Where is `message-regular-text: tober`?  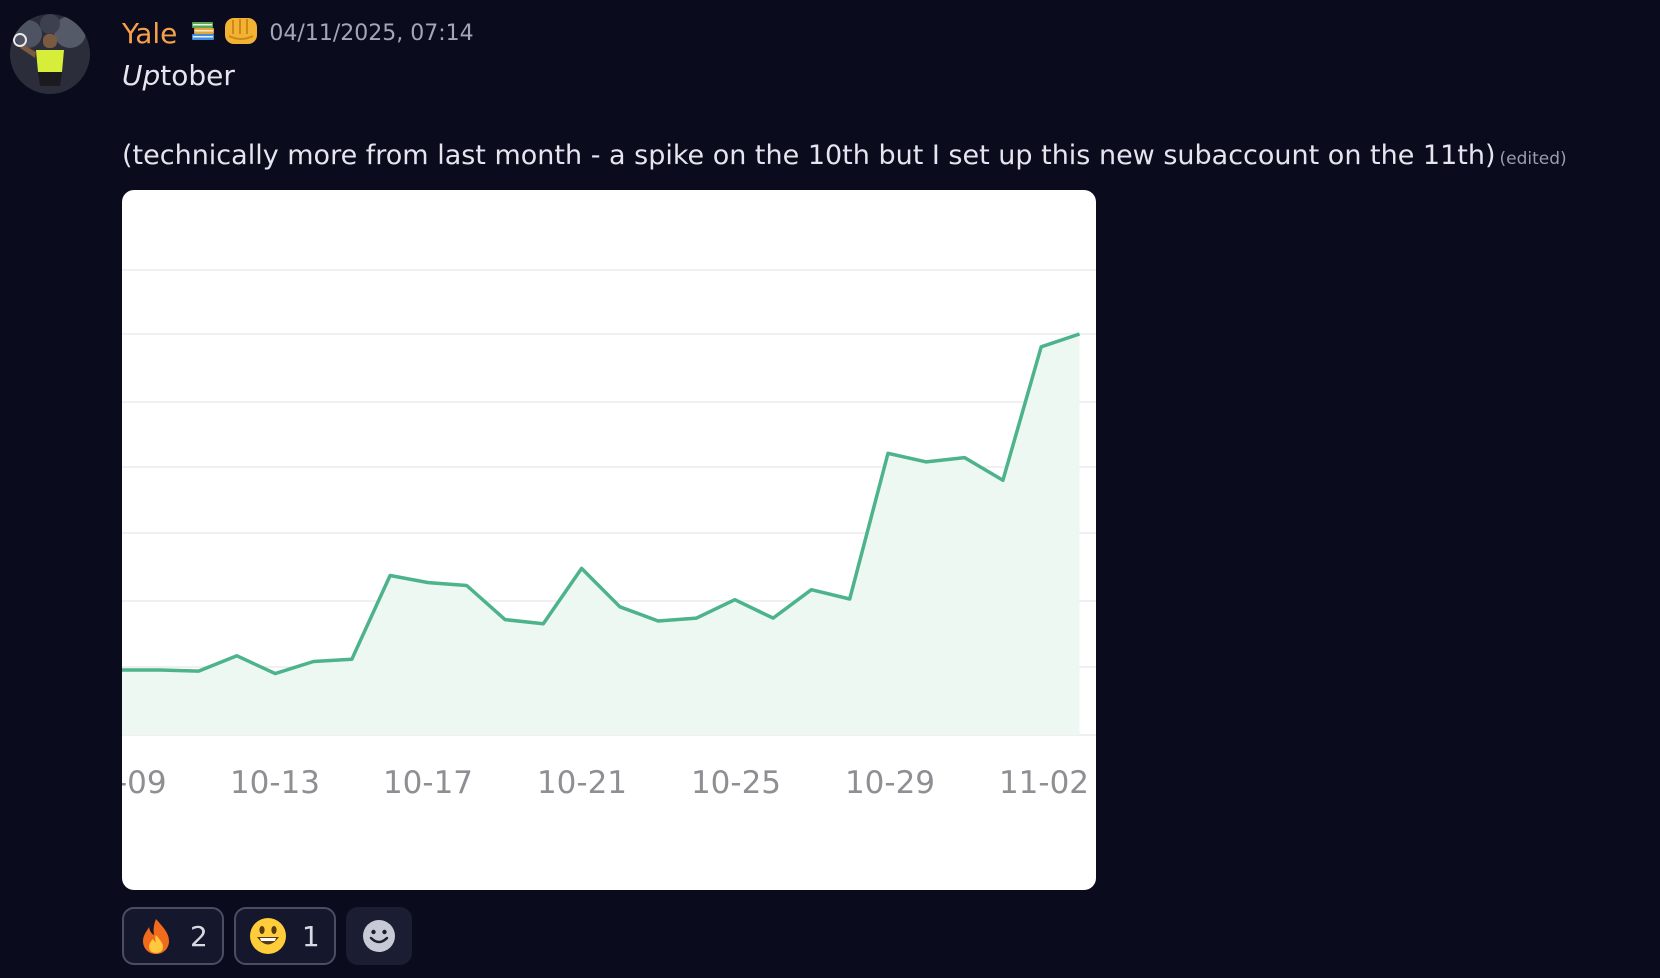
message-regular-text: tober is located at coordinates (197, 75).